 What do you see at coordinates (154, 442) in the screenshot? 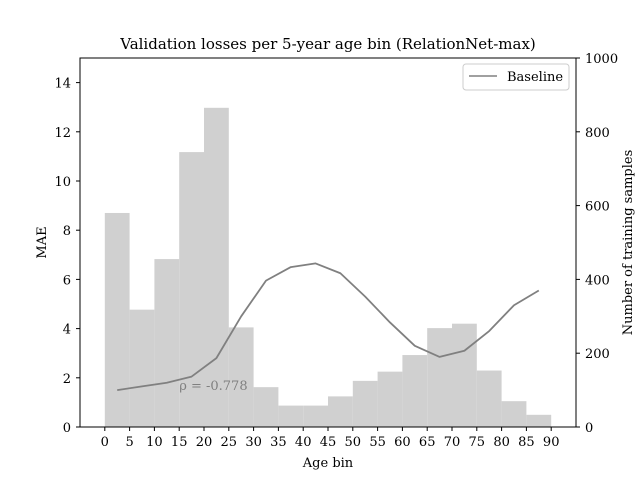
I see `x-tick-label: 10` at bounding box center [154, 442].